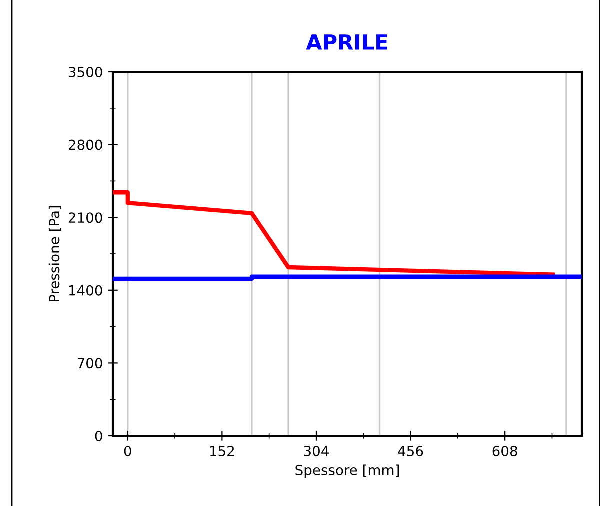 This screenshot has height=506, width=600. I want to click on line-series, so click(334, 233).